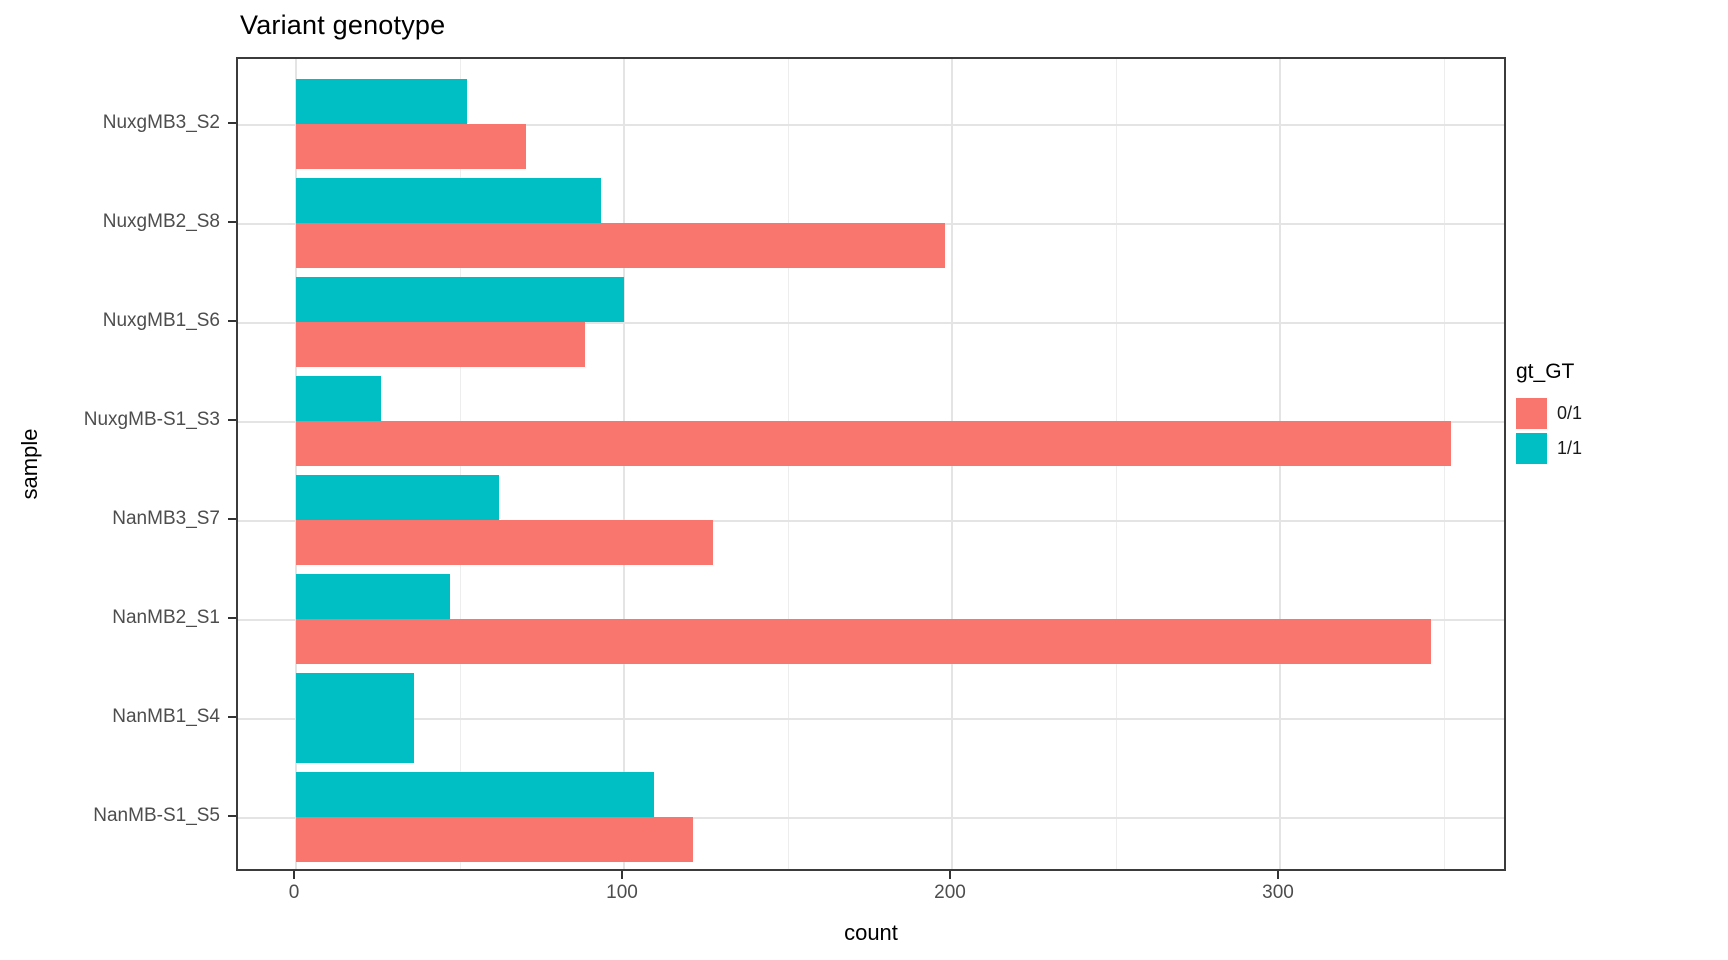 The width and height of the screenshot is (1728, 960). Describe the element at coordinates (161, 320) in the screenshot. I see `y-axis-tick-label: NuxgMB1_S6` at that location.